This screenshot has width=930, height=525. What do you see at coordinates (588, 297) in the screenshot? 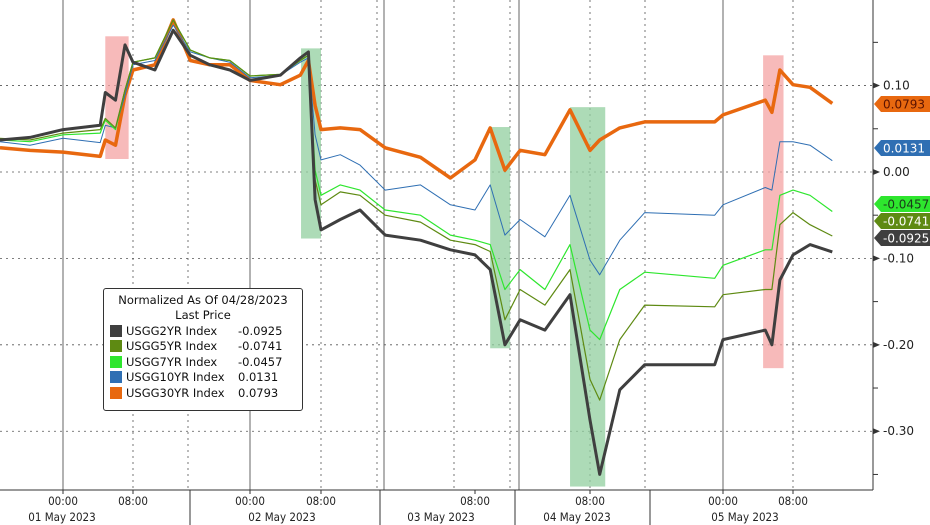
I see `highlight-region` at bounding box center [588, 297].